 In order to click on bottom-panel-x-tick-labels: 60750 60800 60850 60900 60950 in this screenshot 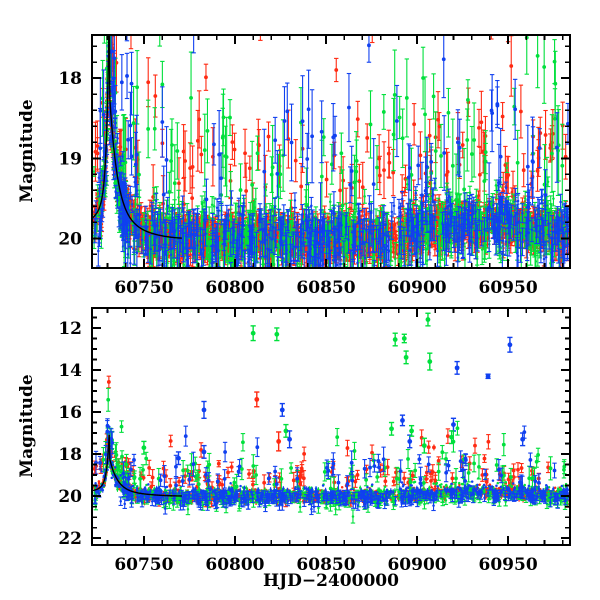, I will do `click(326, 565)`.